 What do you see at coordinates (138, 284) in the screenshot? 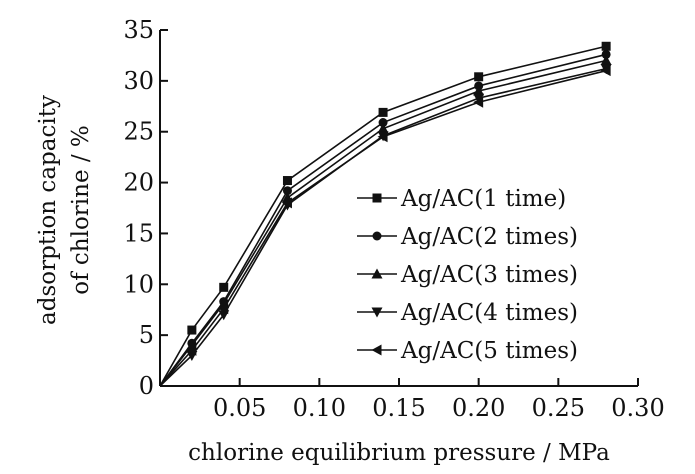
I see `y-tick-label: 10` at bounding box center [138, 284].